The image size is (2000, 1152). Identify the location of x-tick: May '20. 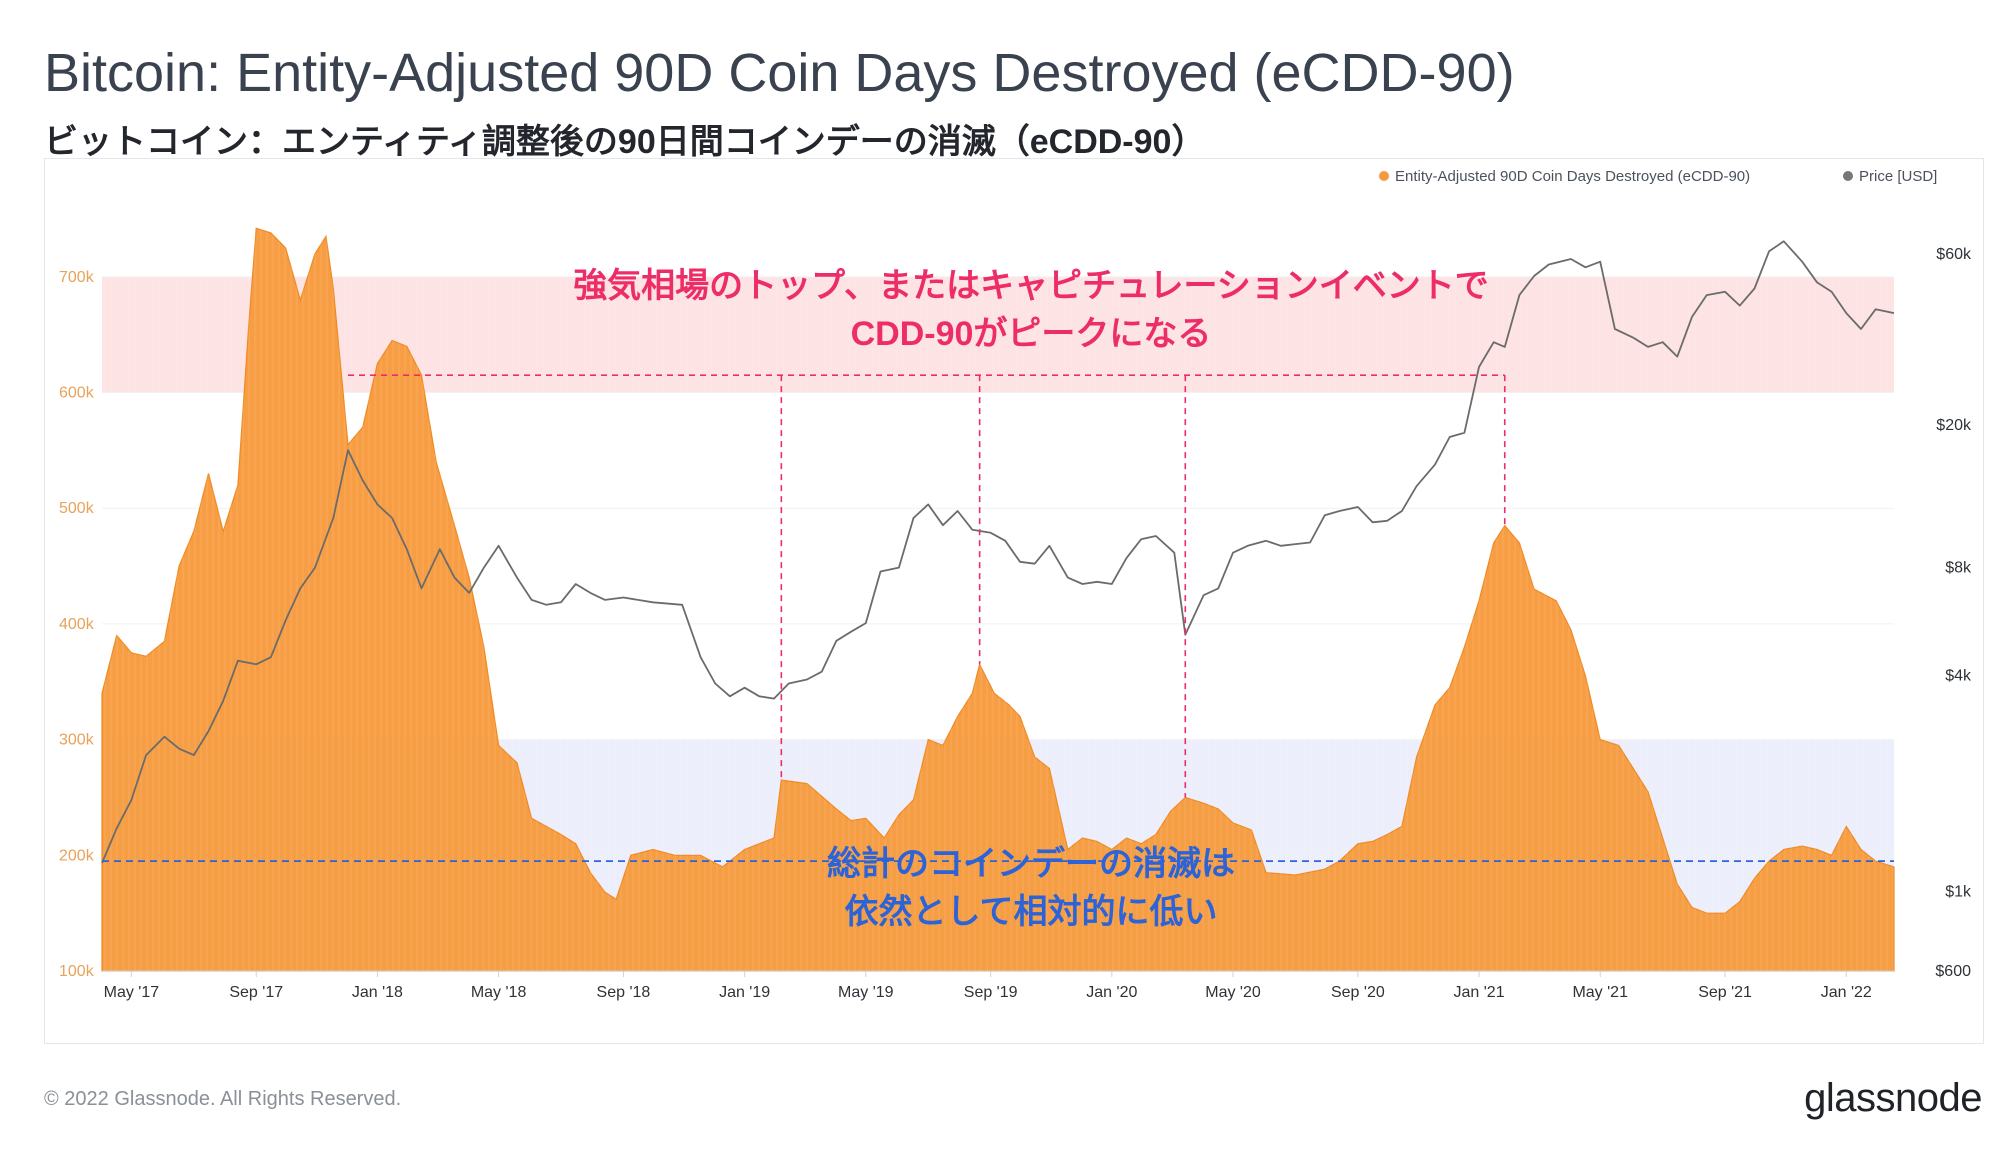
(1233, 992).